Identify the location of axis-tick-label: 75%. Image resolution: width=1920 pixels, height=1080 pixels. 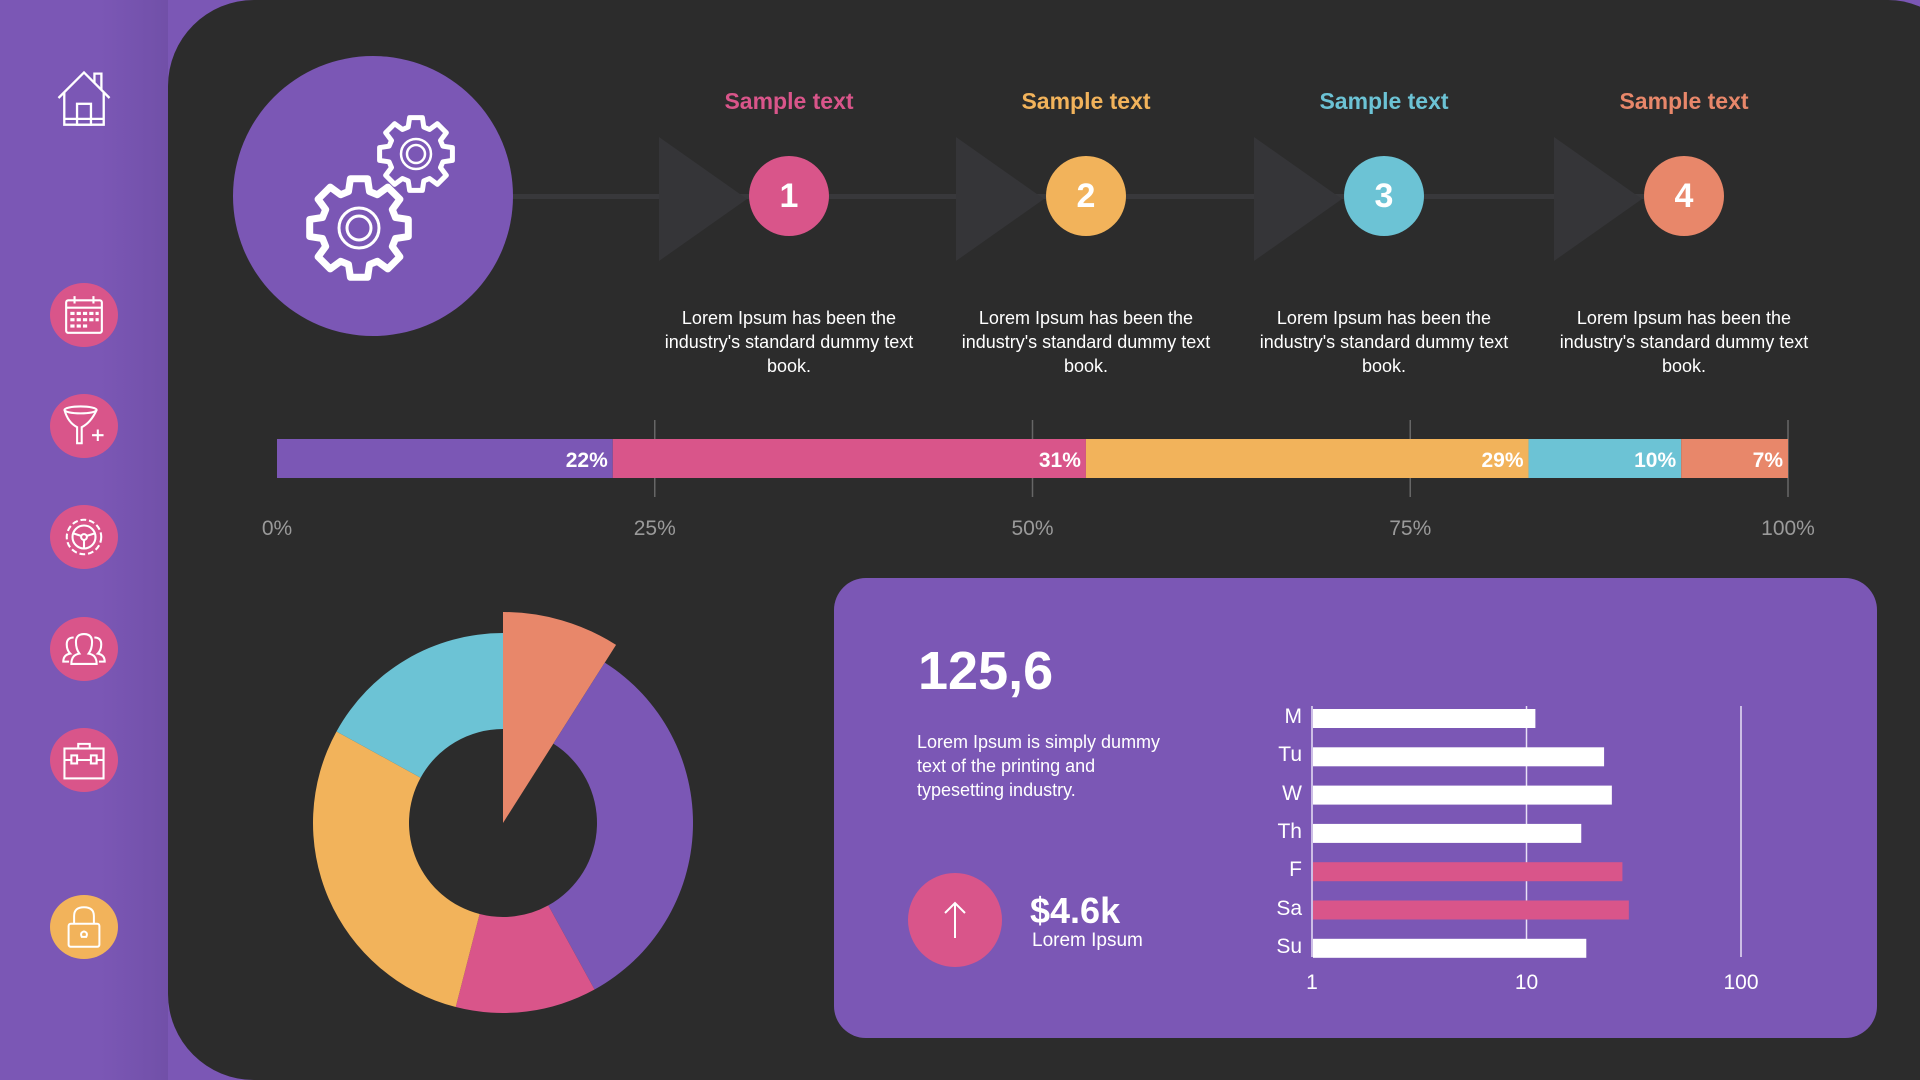
(1410, 528).